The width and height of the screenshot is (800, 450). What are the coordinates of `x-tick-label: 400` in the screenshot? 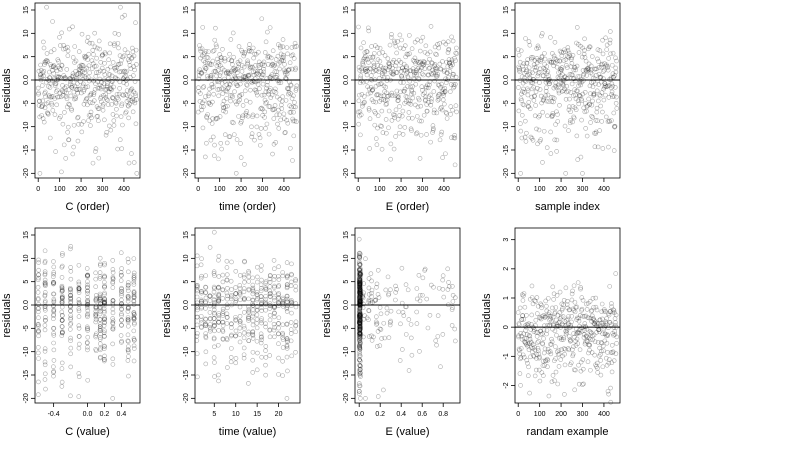 It's located at (604, 414).